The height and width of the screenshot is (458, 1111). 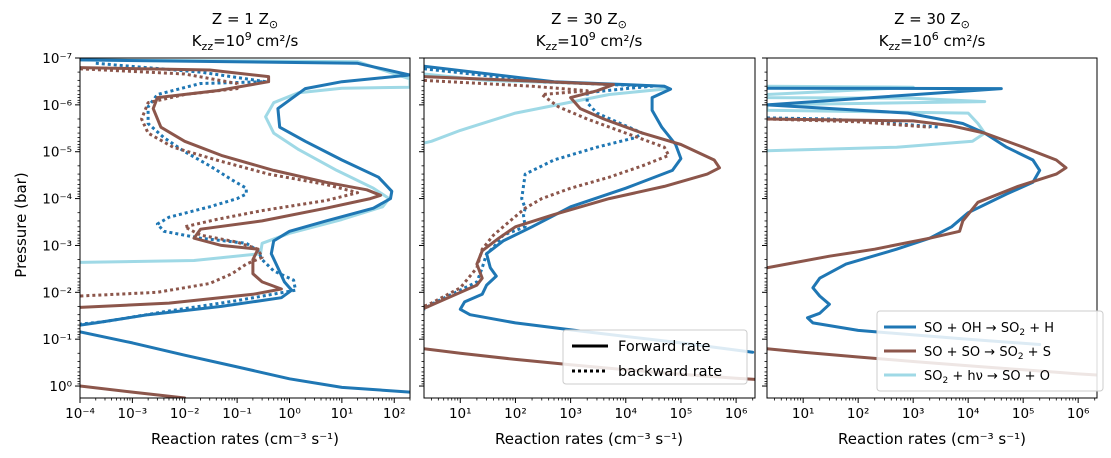 I want to click on legend-so2-hv-label: SO2 + hν → SO + O, so click(x=987, y=377).